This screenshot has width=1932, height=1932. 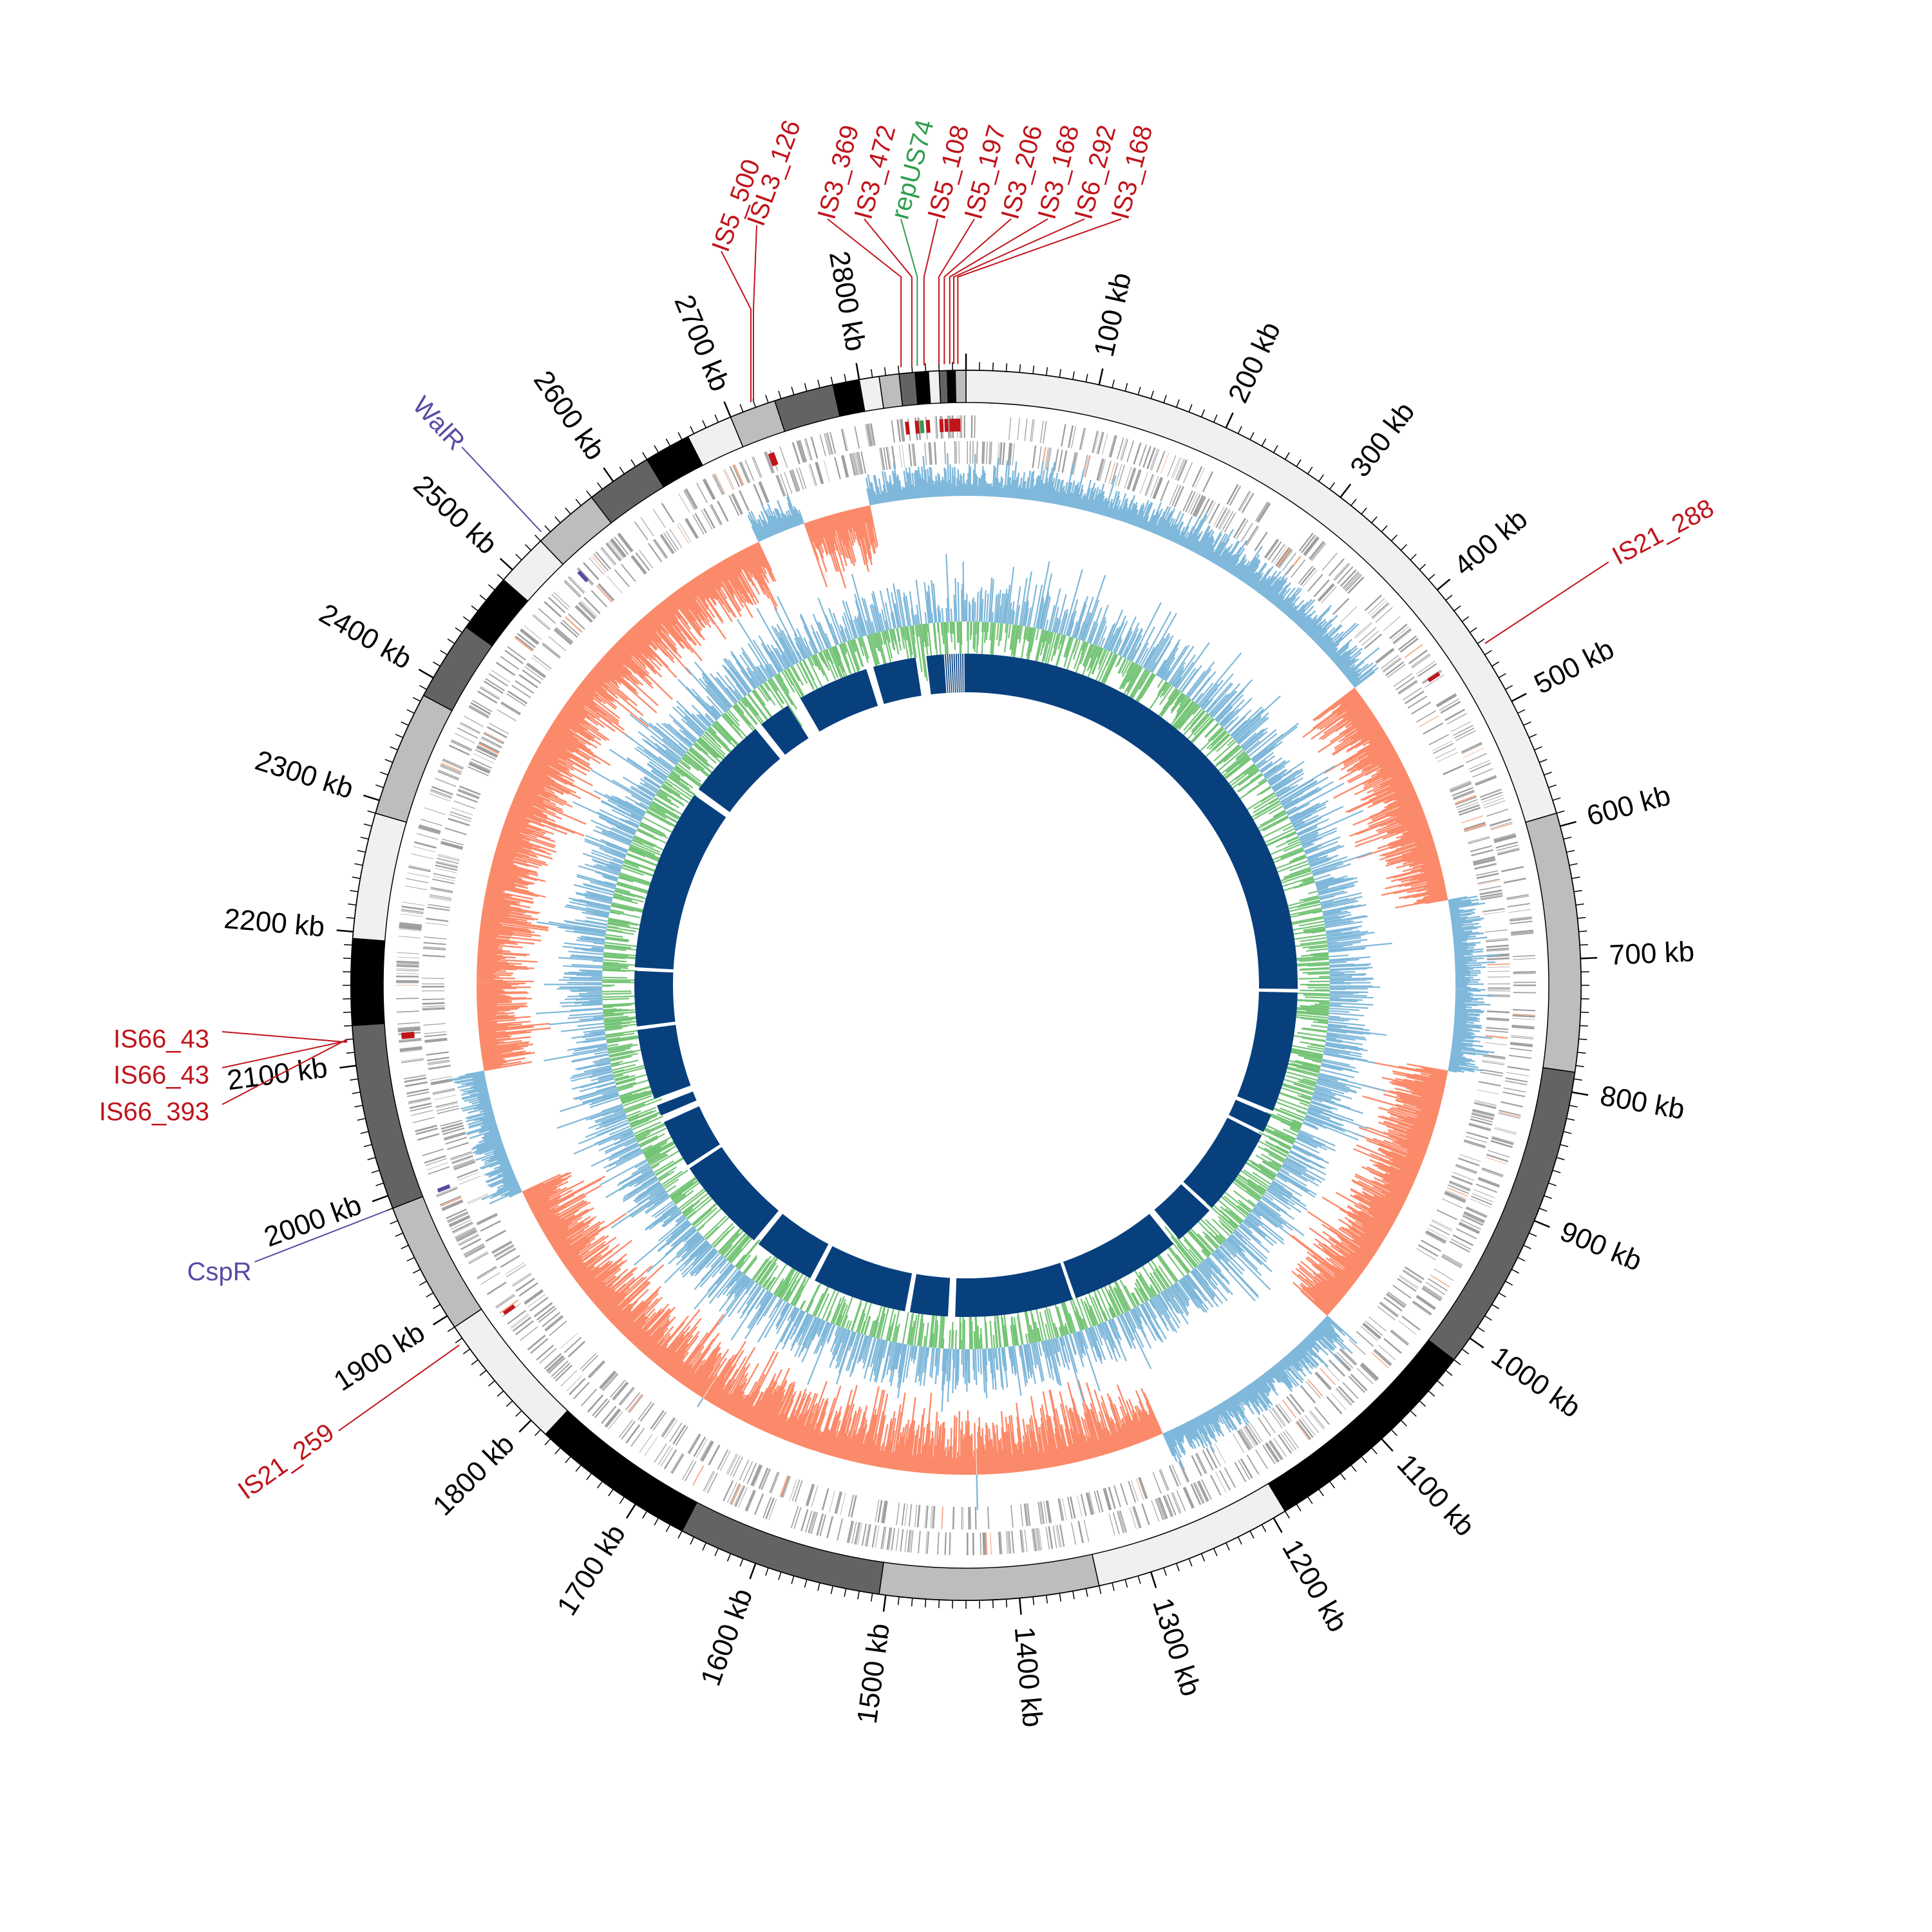 What do you see at coordinates (655, 999) in the screenshot?
I see `similarity-block` at bounding box center [655, 999].